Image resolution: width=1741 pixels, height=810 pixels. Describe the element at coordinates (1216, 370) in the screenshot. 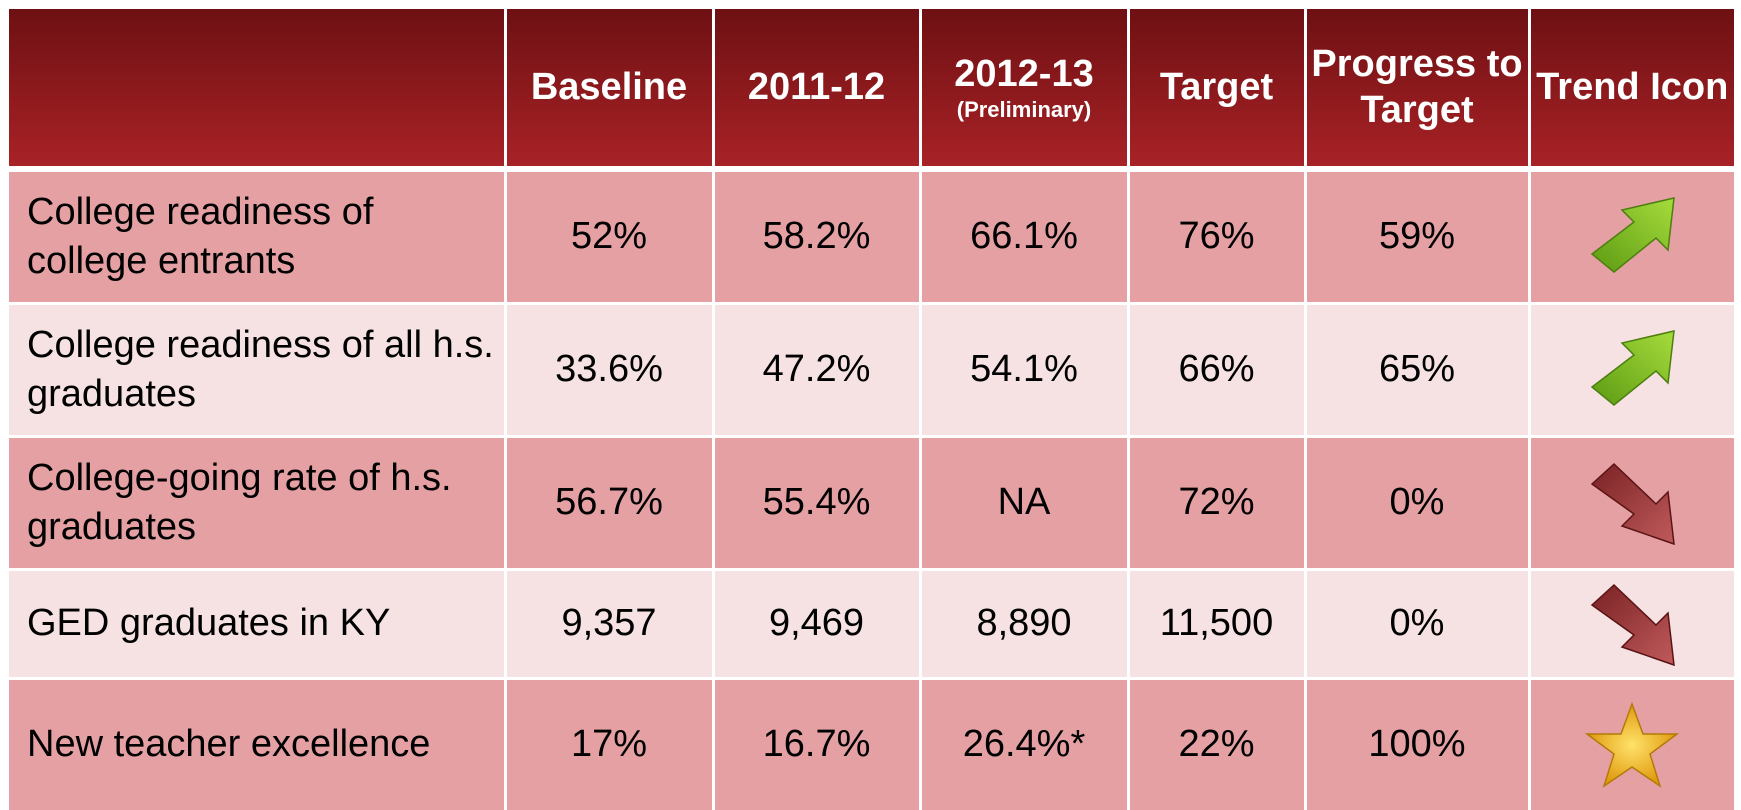

I see `value-cell: 66%` at that location.